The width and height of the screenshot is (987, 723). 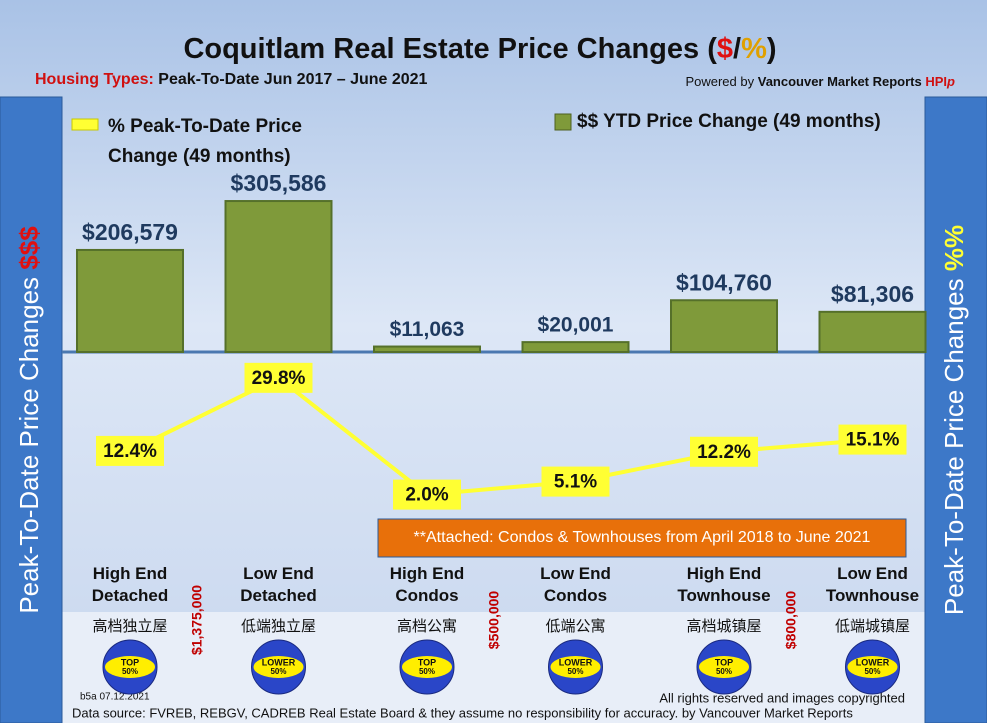 What do you see at coordinates (724, 584) in the screenshot?
I see `category-label: High End Townhouse` at bounding box center [724, 584].